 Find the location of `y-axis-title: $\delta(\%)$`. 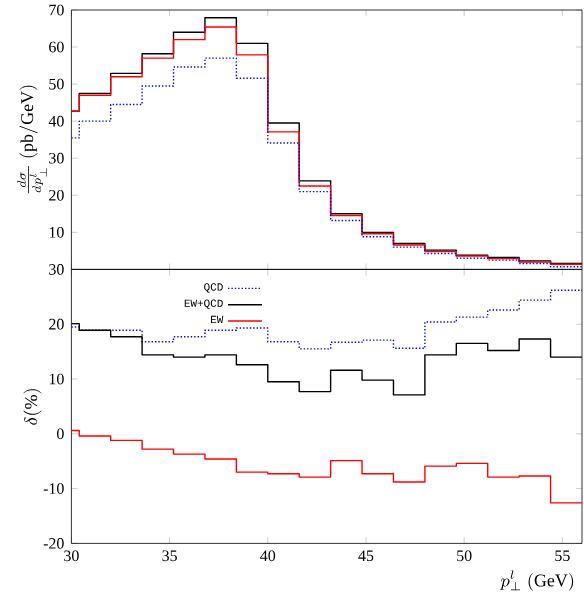

y-axis-title: $\delta(\%)$ is located at coordinates (32, 407).